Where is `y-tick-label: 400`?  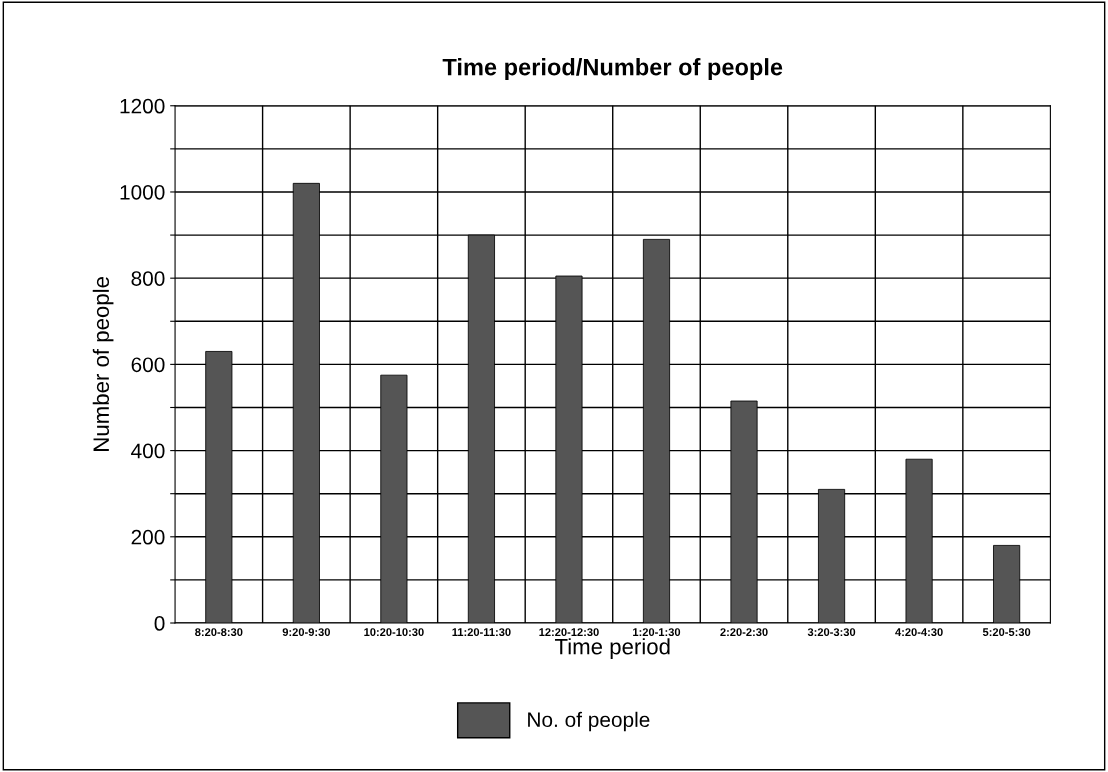
y-tick-label: 400 is located at coordinates (148, 451).